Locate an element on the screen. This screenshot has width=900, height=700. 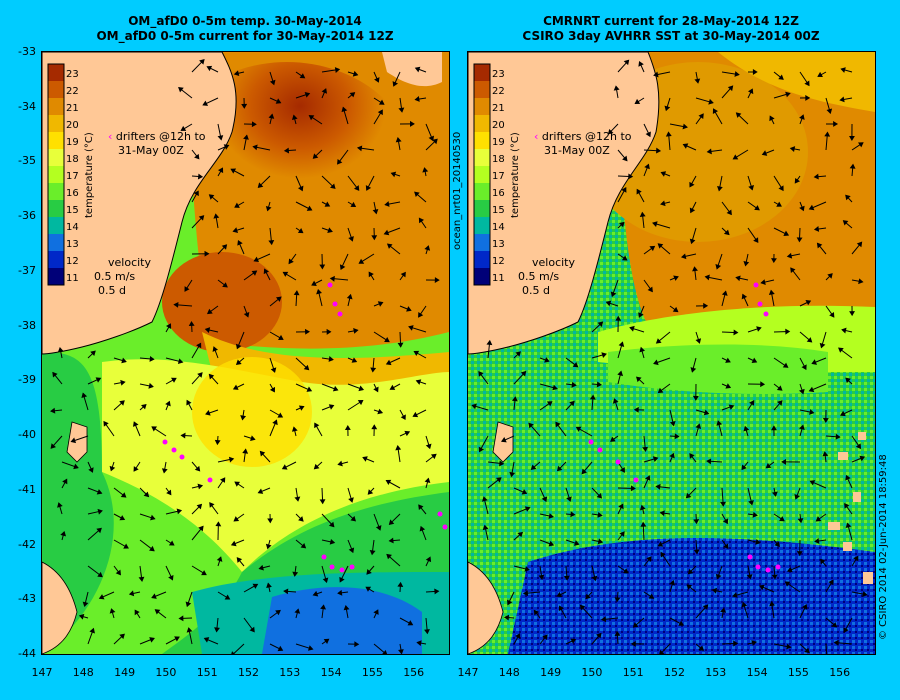
velocity-value2: 0.5 d is located at coordinates (536, 290).